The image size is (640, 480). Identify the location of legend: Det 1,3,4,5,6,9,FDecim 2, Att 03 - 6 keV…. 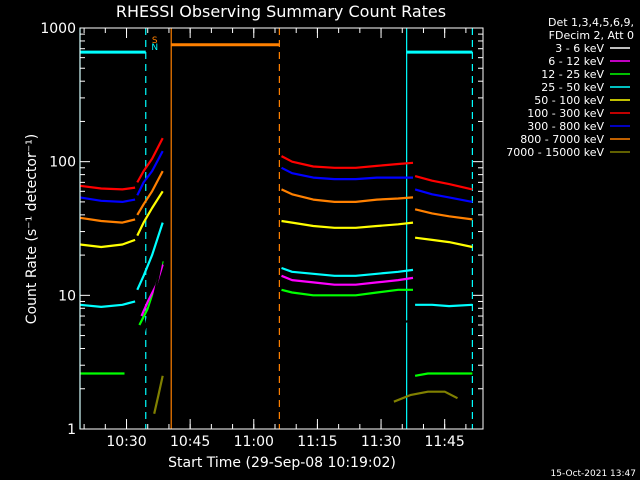
(570, 87).